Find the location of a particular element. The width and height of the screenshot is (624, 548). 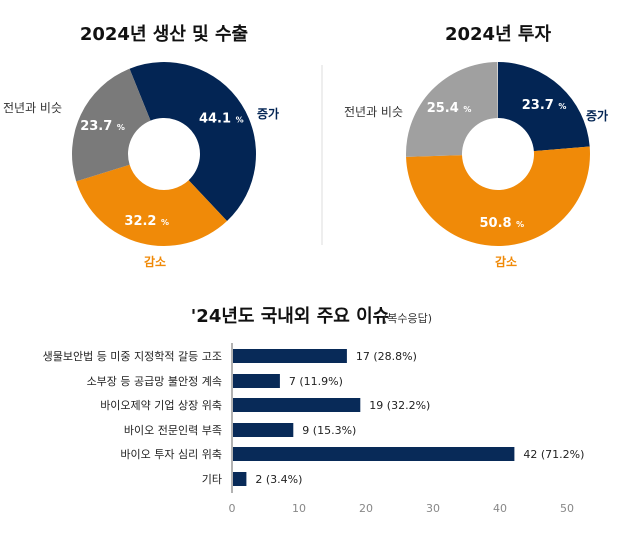

bar-value-label: 2 (3.4%) is located at coordinates (278, 479).